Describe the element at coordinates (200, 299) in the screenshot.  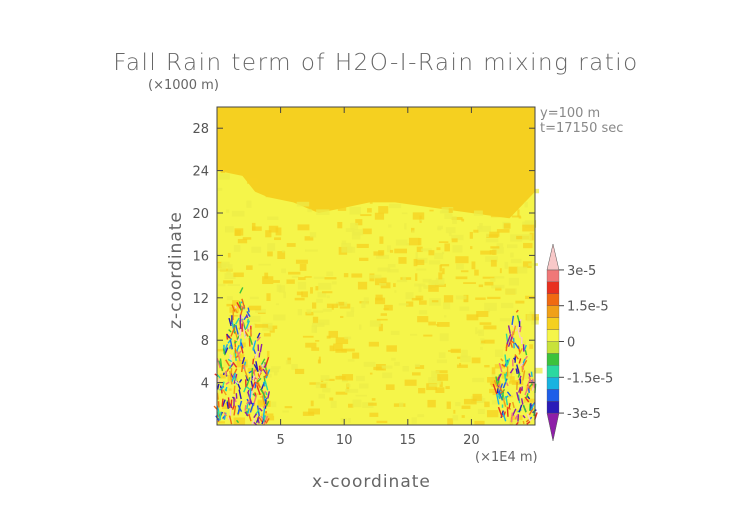
I see `y-tick-label: 12` at that location.